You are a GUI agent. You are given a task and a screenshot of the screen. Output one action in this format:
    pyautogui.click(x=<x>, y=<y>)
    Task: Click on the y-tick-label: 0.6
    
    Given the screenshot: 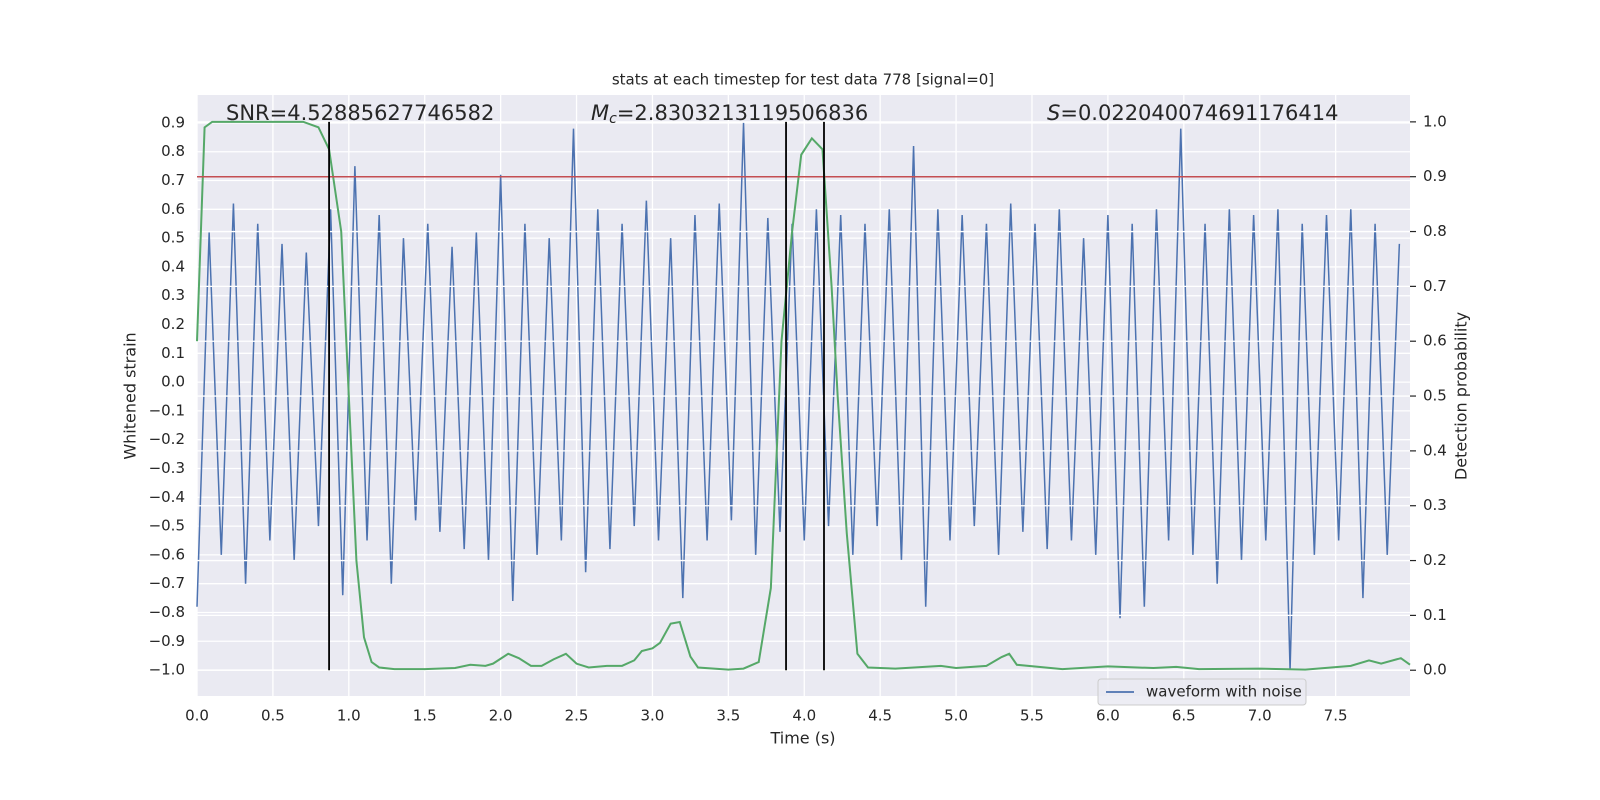 What is the action you would take?
    pyautogui.click(x=173, y=209)
    